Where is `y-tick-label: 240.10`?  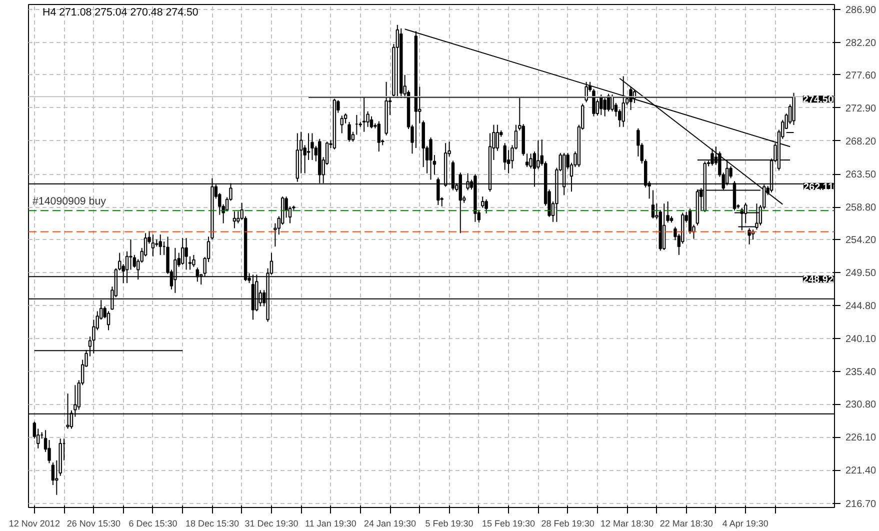
y-tick-label: 240.10 is located at coordinates (861, 340).